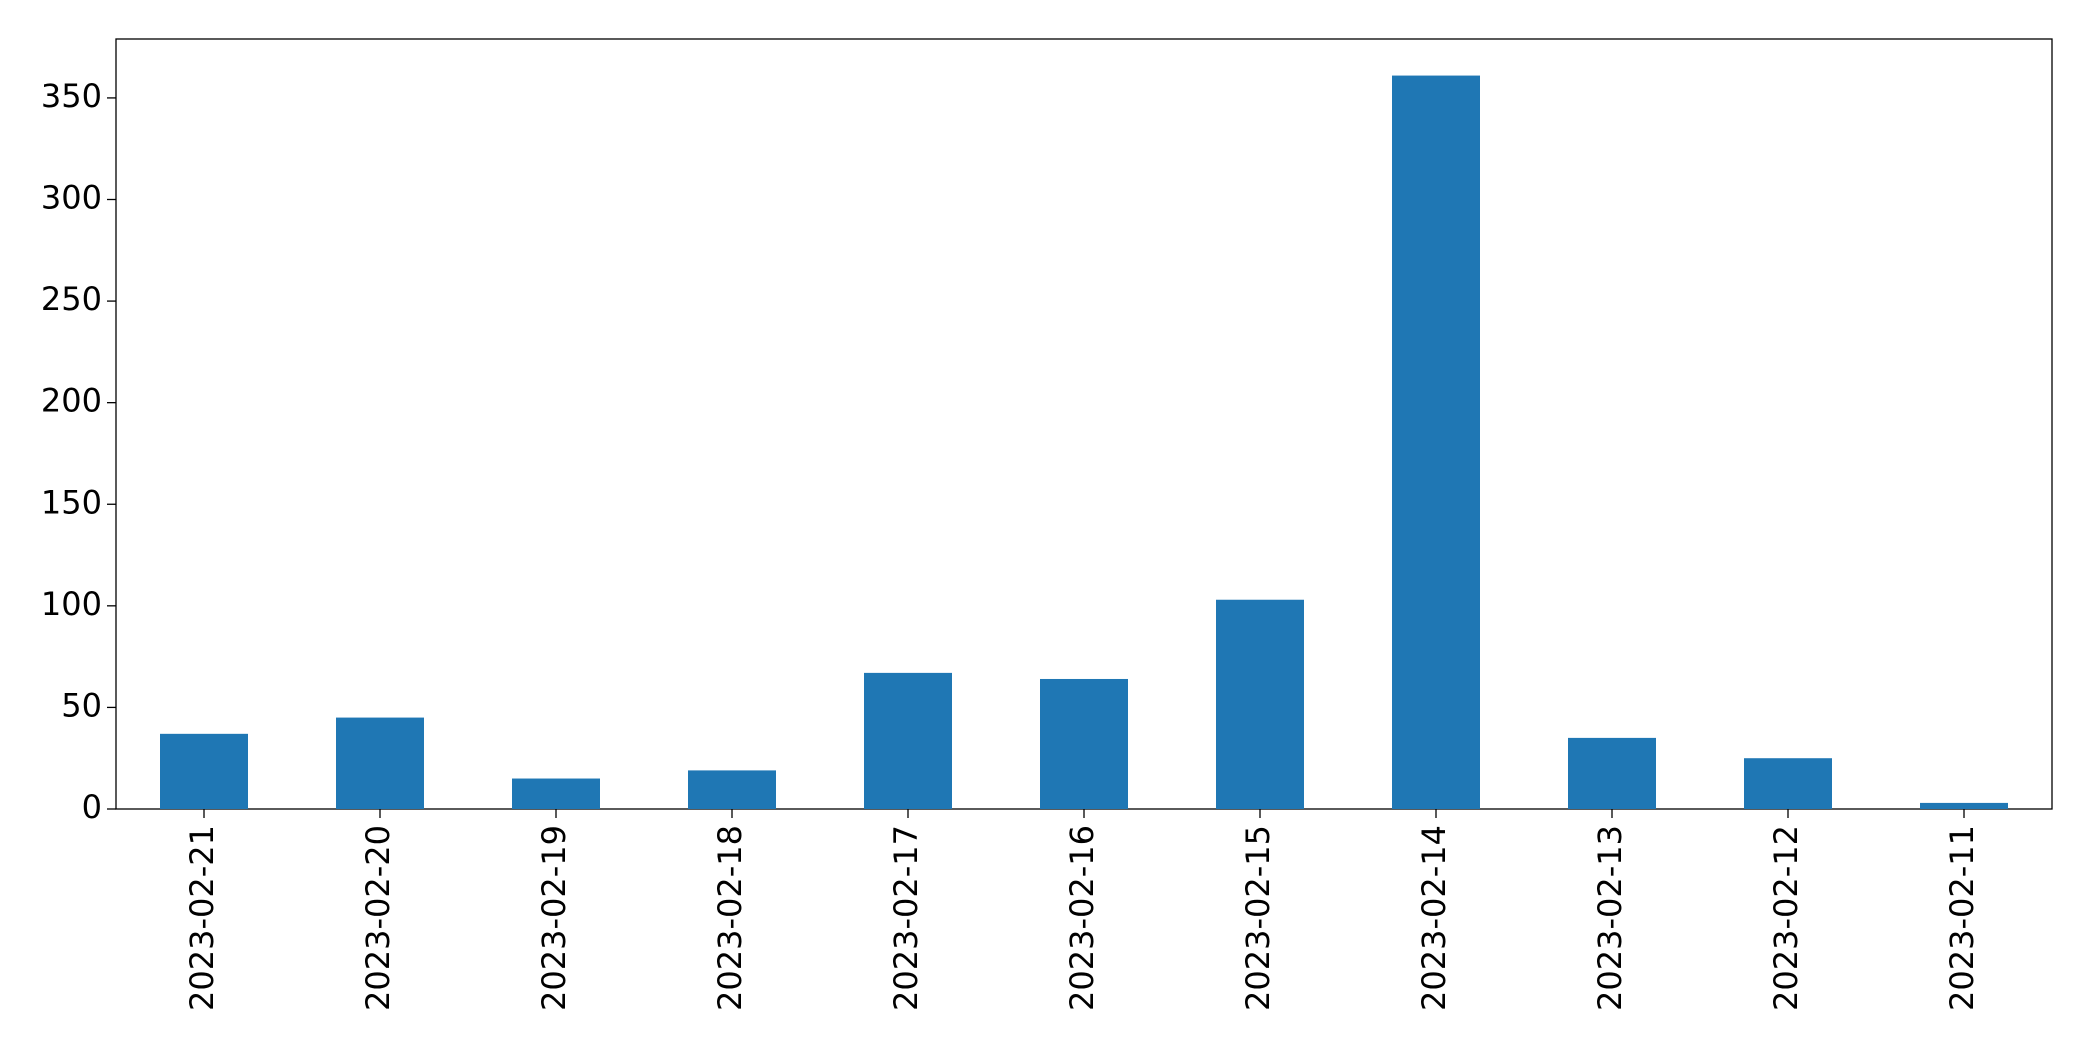  What do you see at coordinates (906, 918) in the screenshot?
I see `x-tick-label: 2023-02-17` at bounding box center [906, 918].